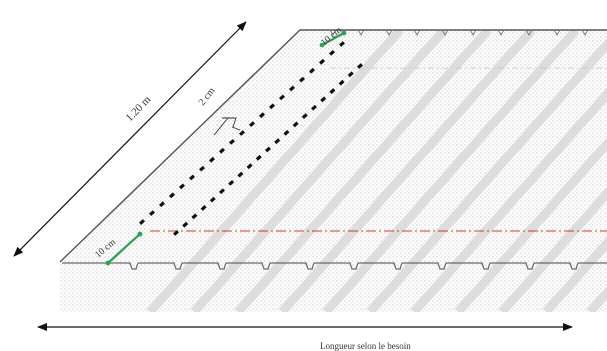 Image resolution: width=607 pixels, height=351 pixels. Describe the element at coordinates (365, 346) in the screenshot. I see `length-label: Longueur selon le besoin` at that location.